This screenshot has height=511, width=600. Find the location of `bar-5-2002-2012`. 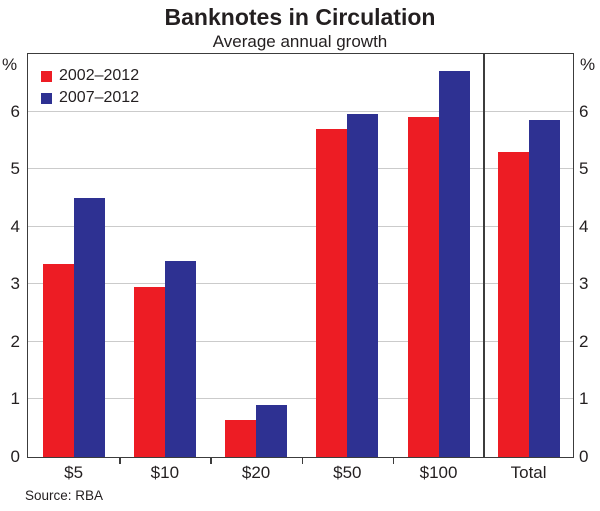

bar-5-2002-2012 is located at coordinates (58, 360).